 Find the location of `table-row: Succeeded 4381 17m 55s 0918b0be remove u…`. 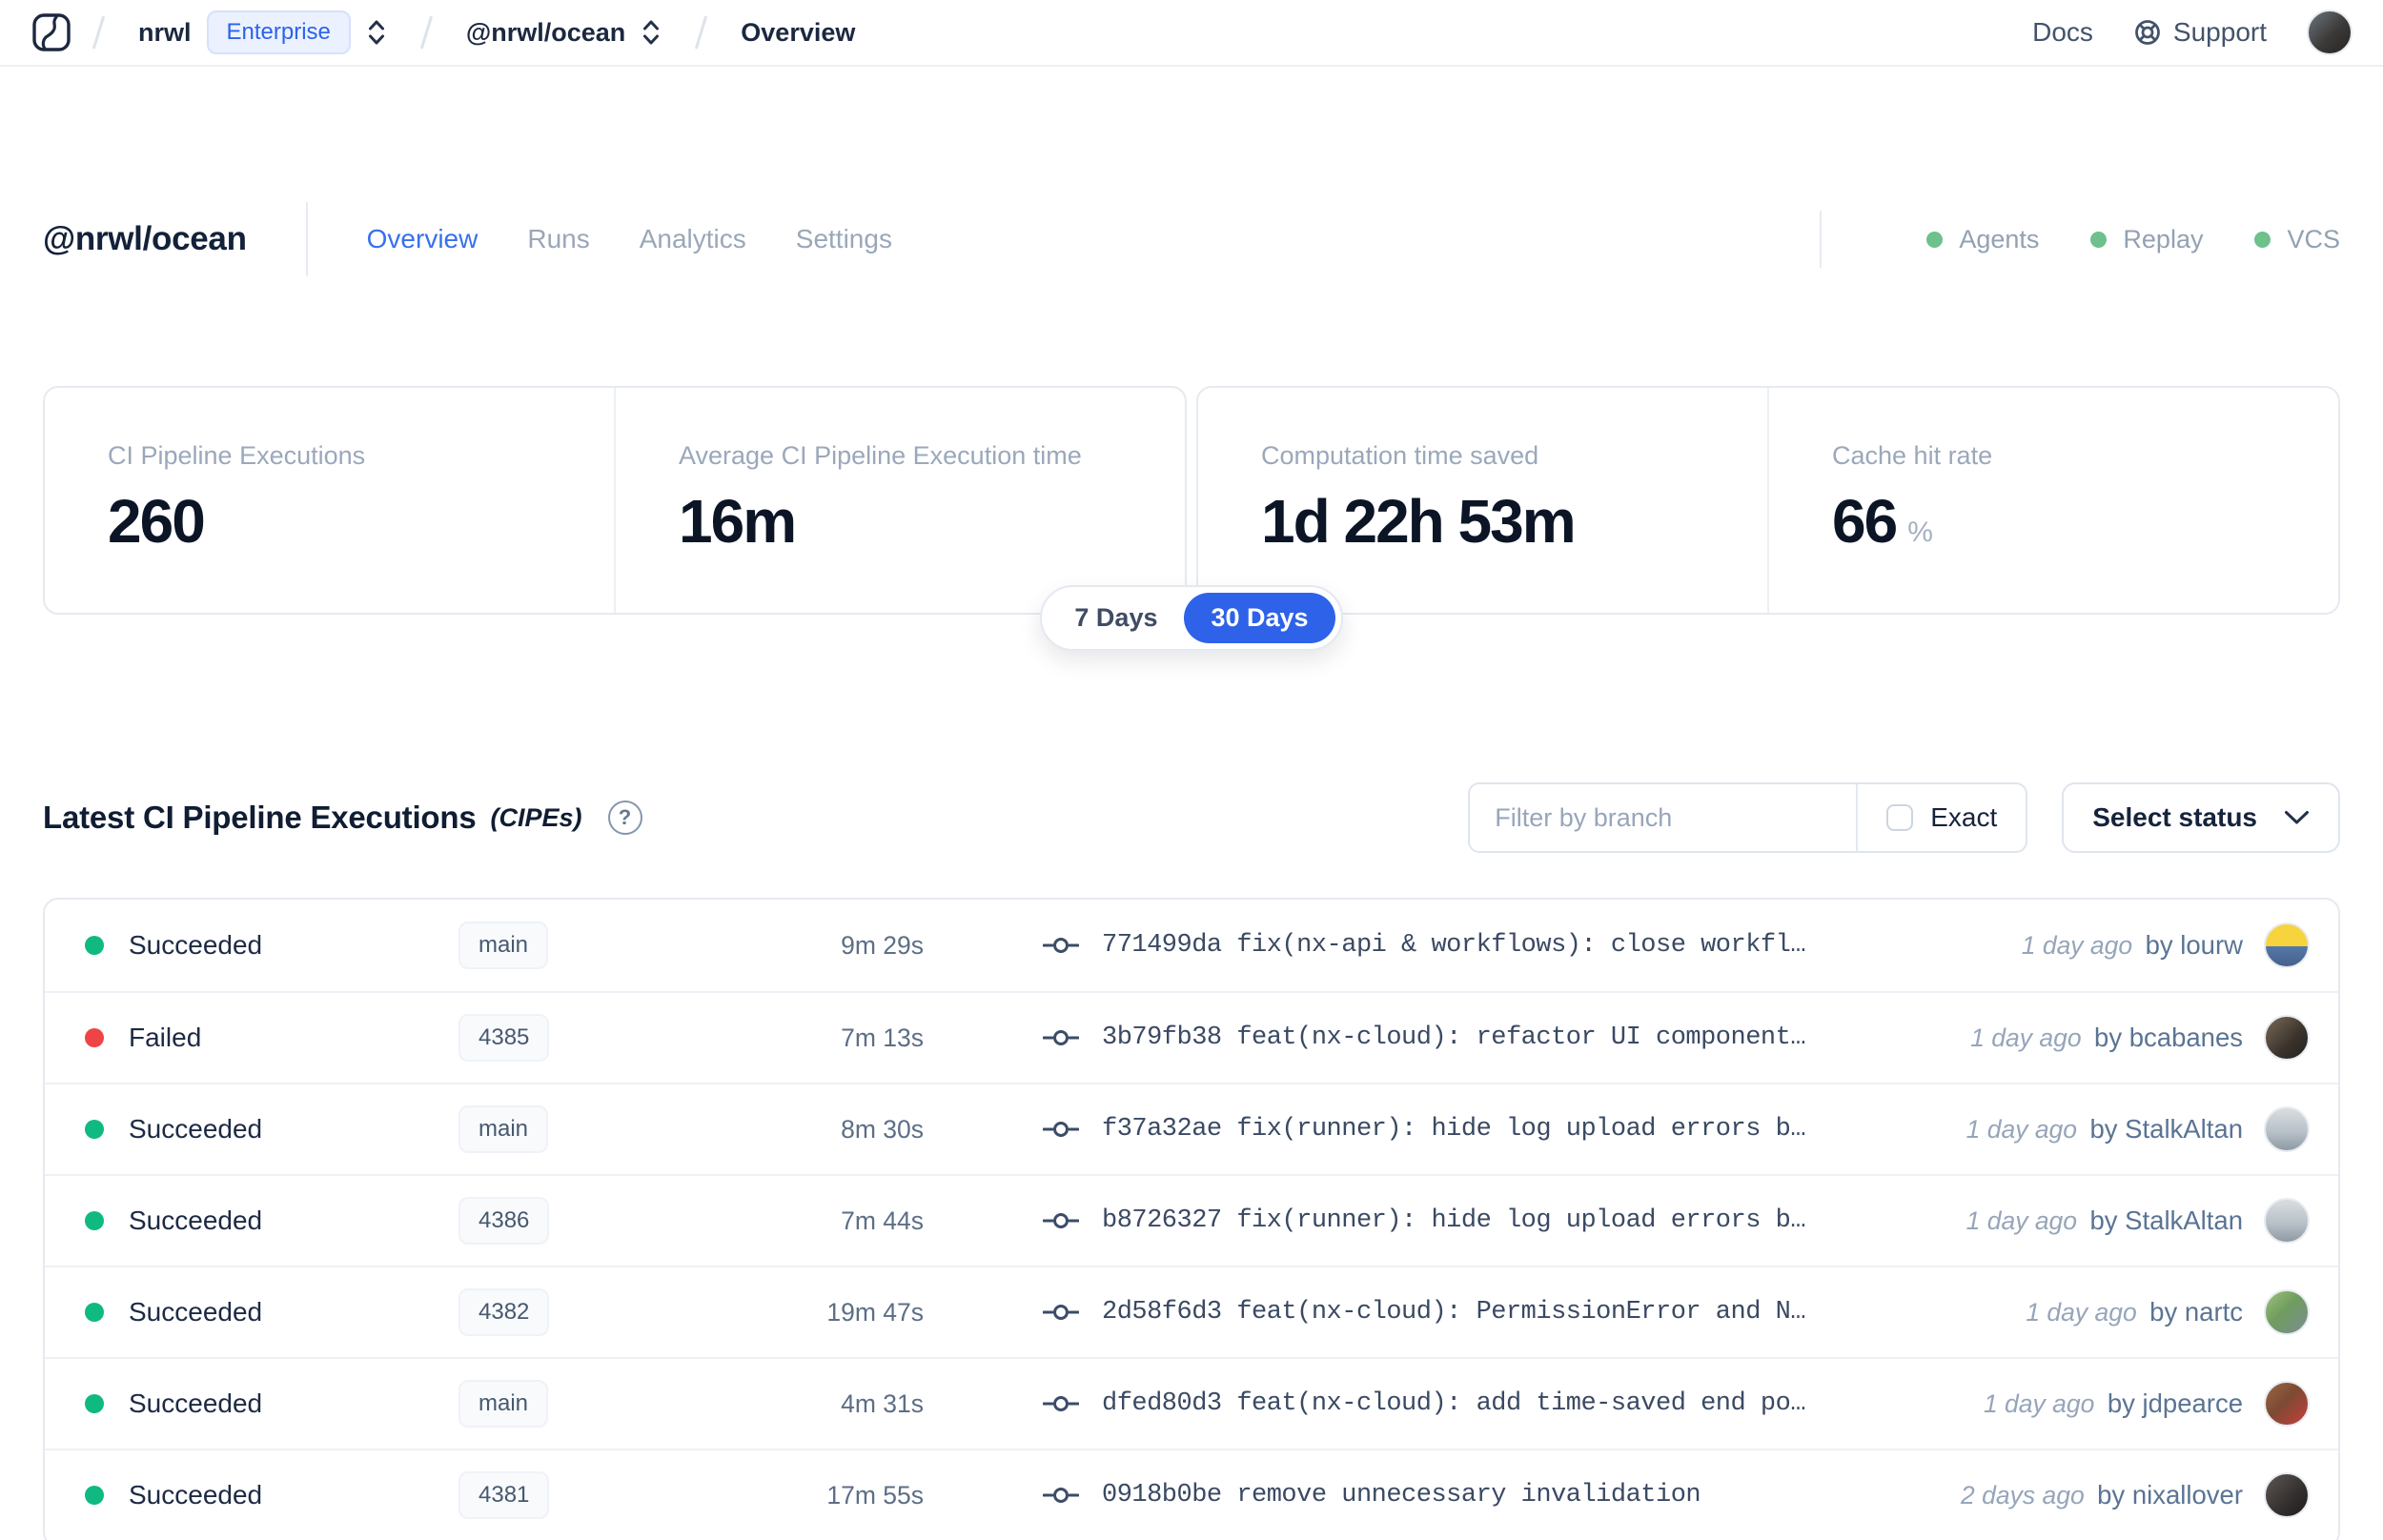

table-row: Succeeded 4381 17m 55s 0918b0be remove u… is located at coordinates (1191, 1494).